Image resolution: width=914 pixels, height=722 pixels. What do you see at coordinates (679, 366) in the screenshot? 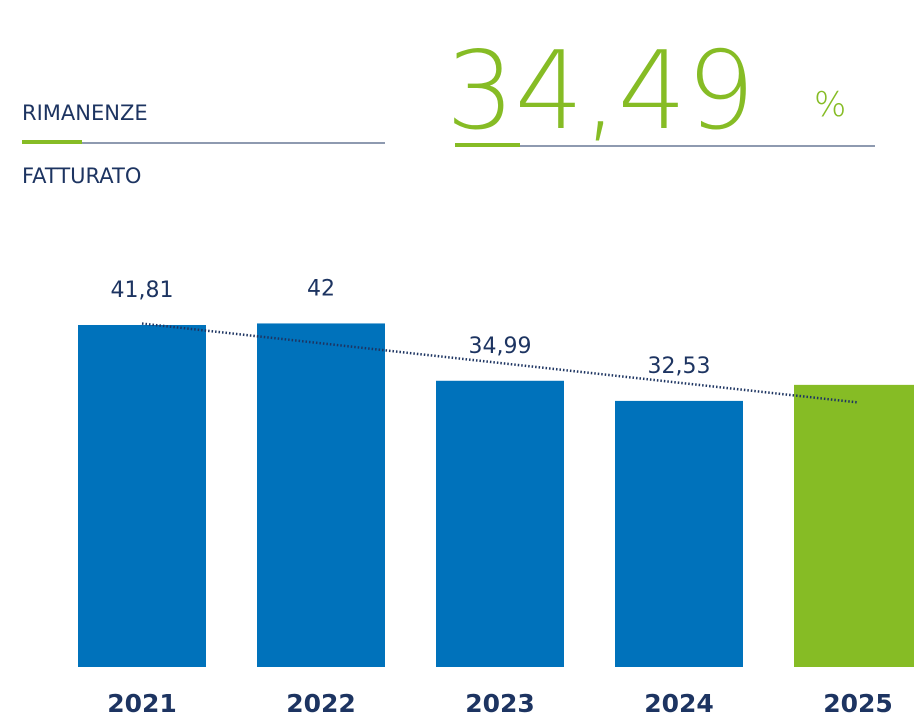
I see `value-label: 32,53` at bounding box center [679, 366].